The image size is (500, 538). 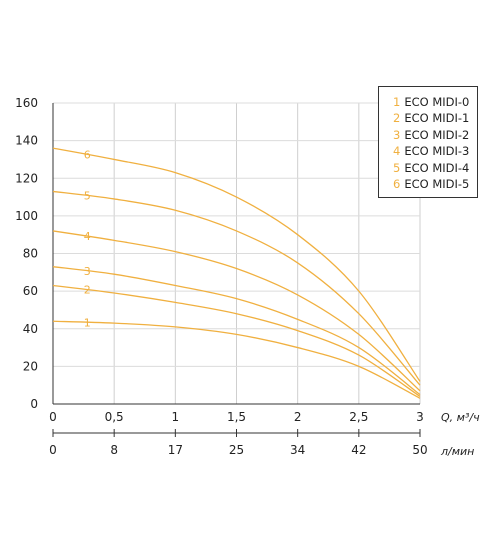 What do you see at coordinates (87, 322) in the screenshot?
I see `curve-number-label: 1` at bounding box center [87, 322].